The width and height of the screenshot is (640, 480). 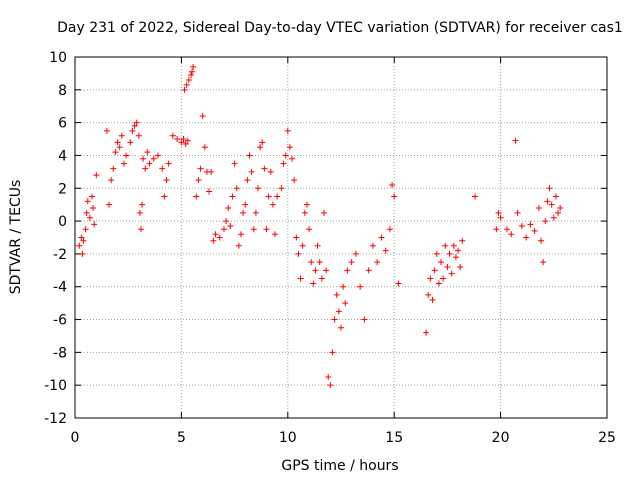 I want to click on y-tick-label: -4, so click(x=60, y=288).